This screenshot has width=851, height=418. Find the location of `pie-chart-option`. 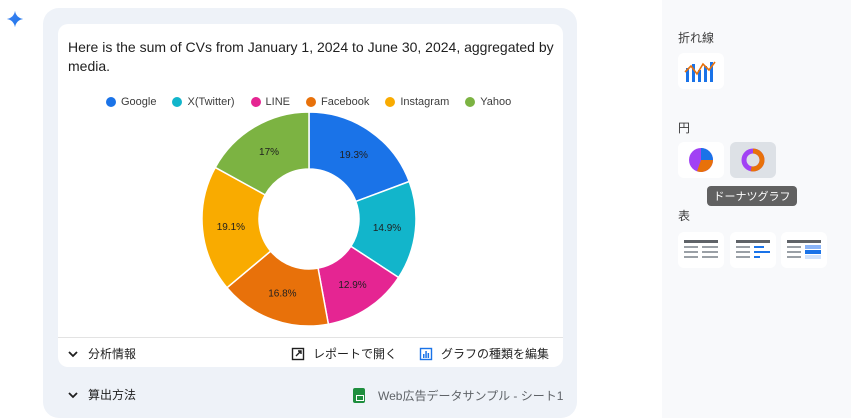

pie-chart-option is located at coordinates (701, 160).